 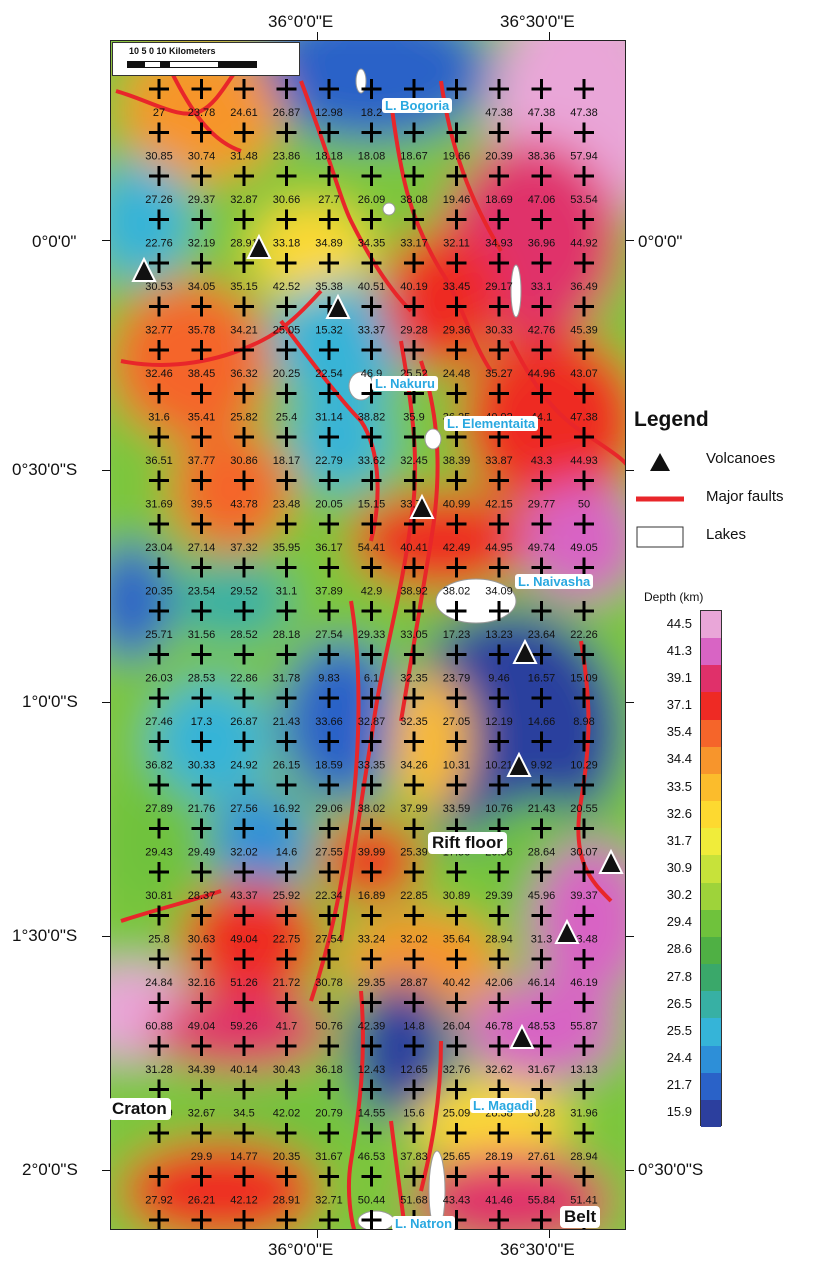 I want to click on depth-value: 42.39, so click(x=372, y=1027).